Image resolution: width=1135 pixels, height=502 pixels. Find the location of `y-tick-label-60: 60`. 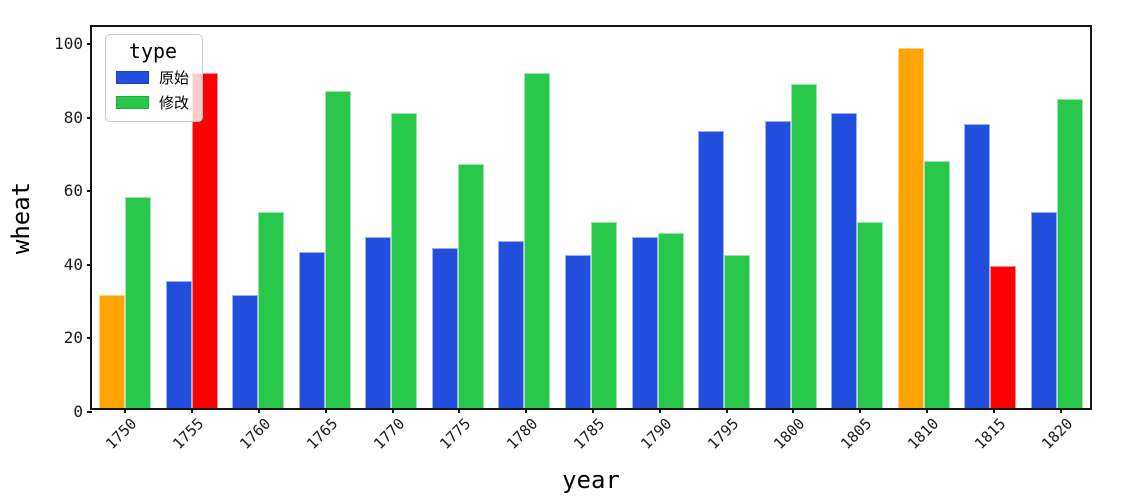

y-tick-label-60: 60 is located at coordinates (73, 191).